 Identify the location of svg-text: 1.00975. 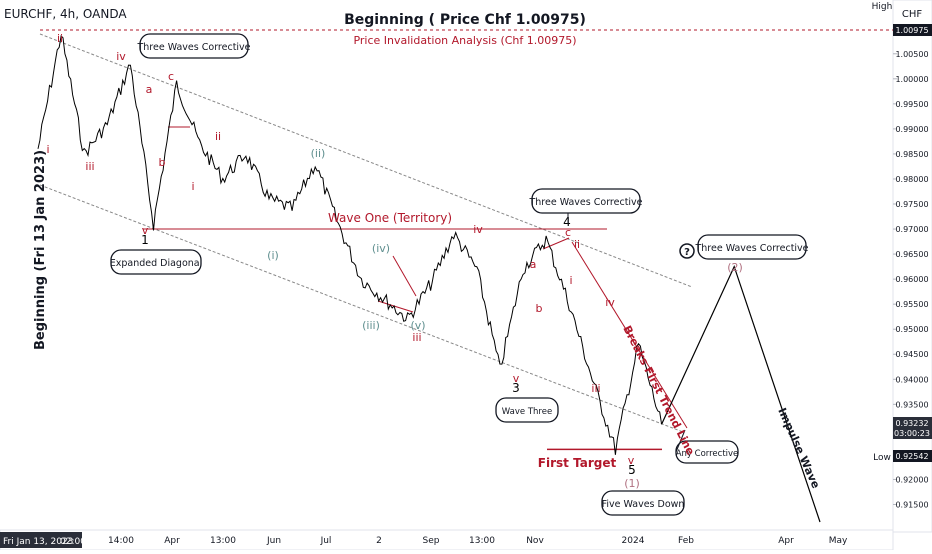
(911, 30).